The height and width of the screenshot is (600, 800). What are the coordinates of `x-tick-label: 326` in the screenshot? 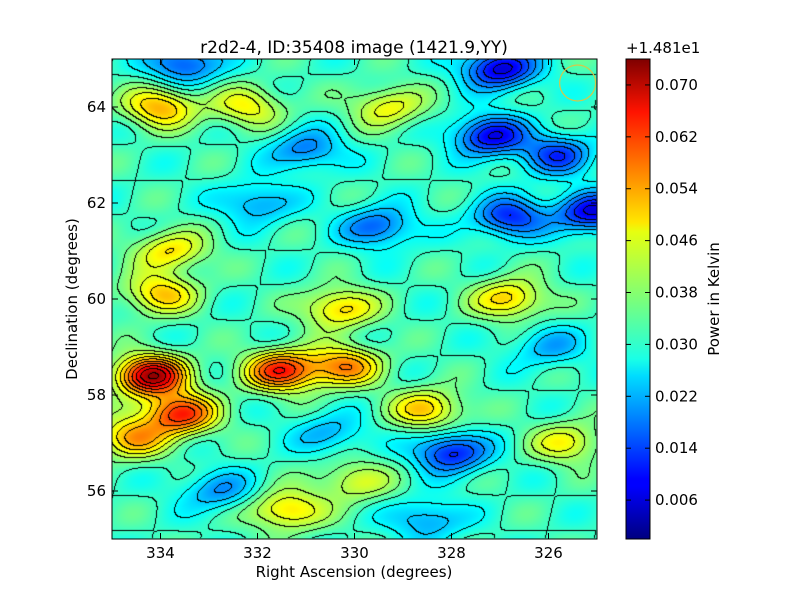 It's located at (548, 553).